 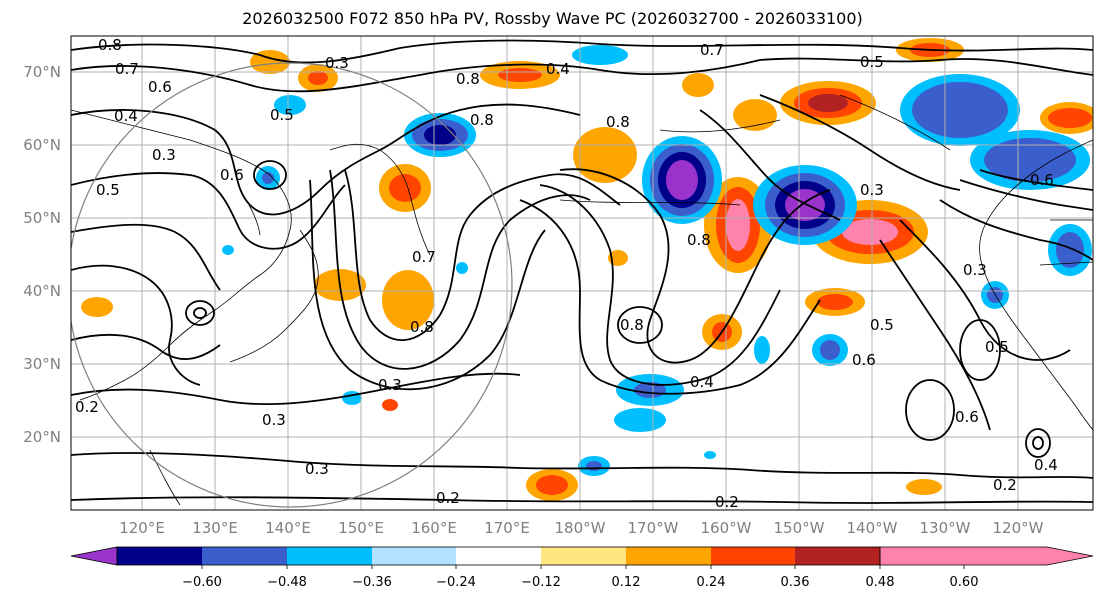 What do you see at coordinates (42, 364) in the screenshot?
I see `lat-label: 30°N` at bounding box center [42, 364].